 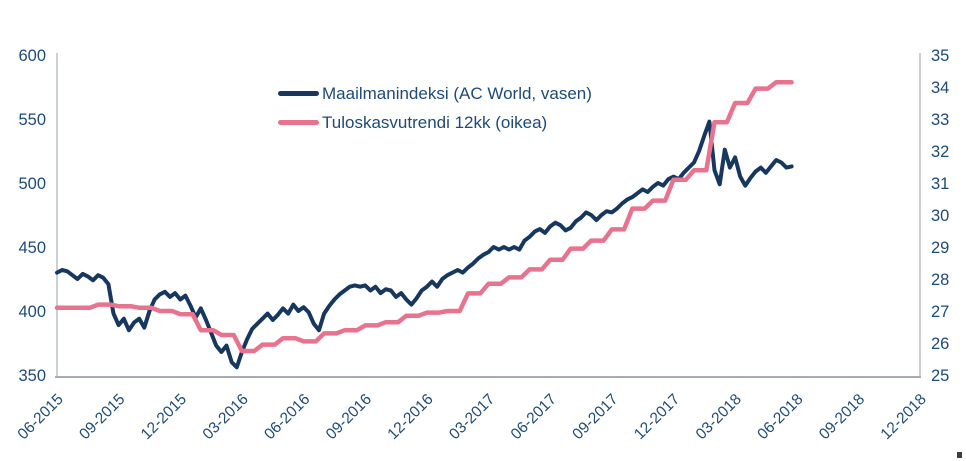 I want to click on x-axis-tick-label: 12-2016, so click(x=410, y=417).